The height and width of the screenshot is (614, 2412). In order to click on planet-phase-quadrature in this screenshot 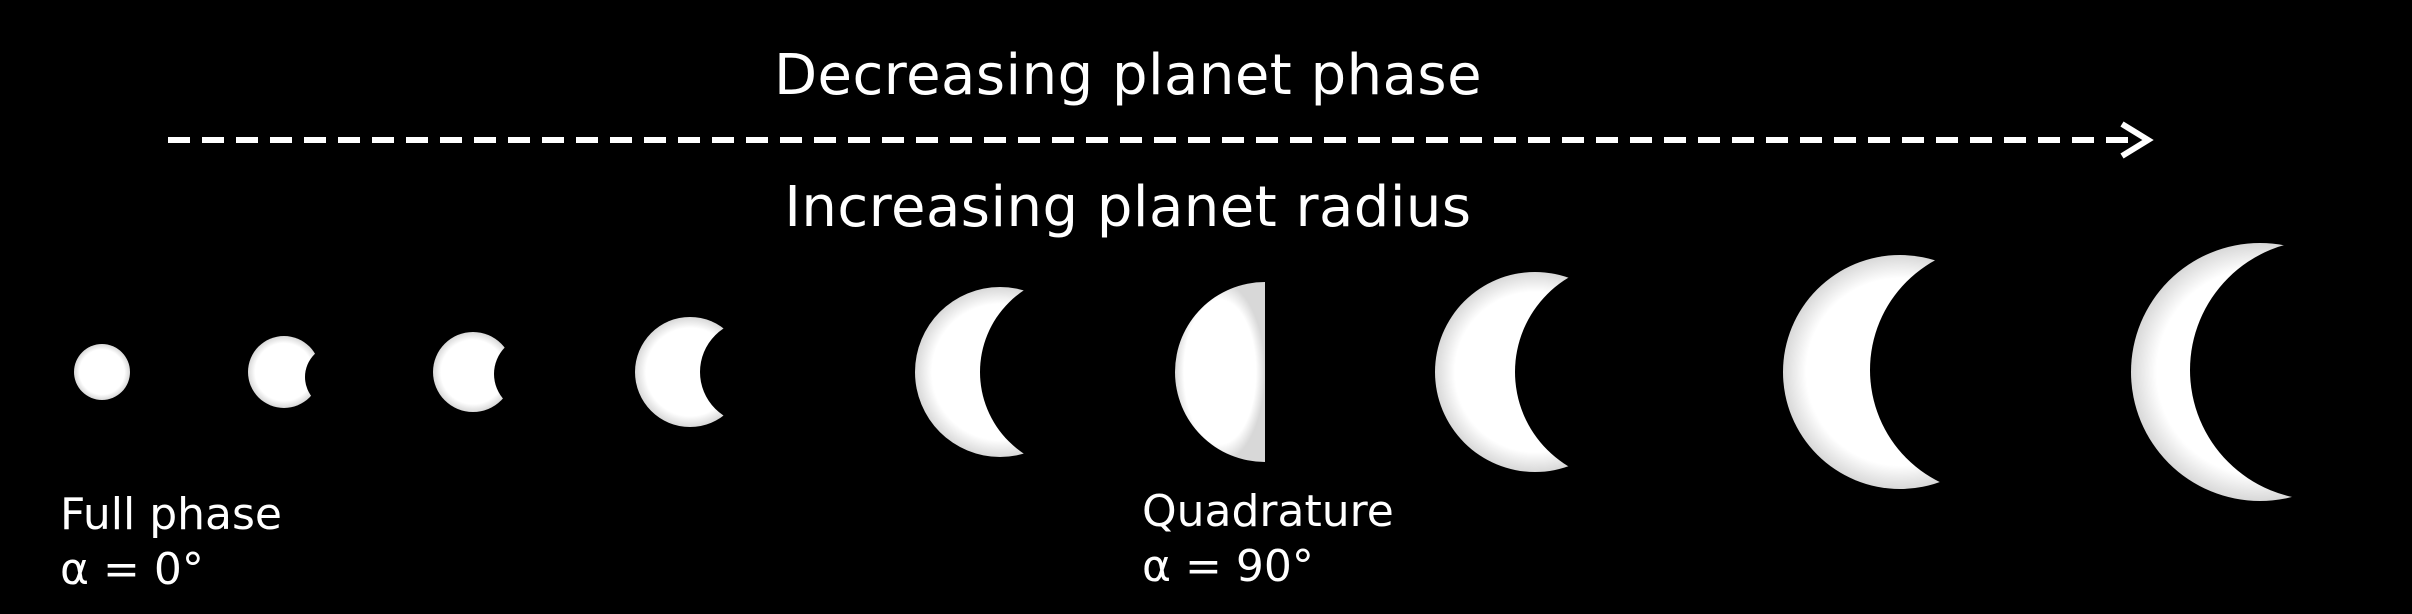, I will do `click(1220, 372)`.